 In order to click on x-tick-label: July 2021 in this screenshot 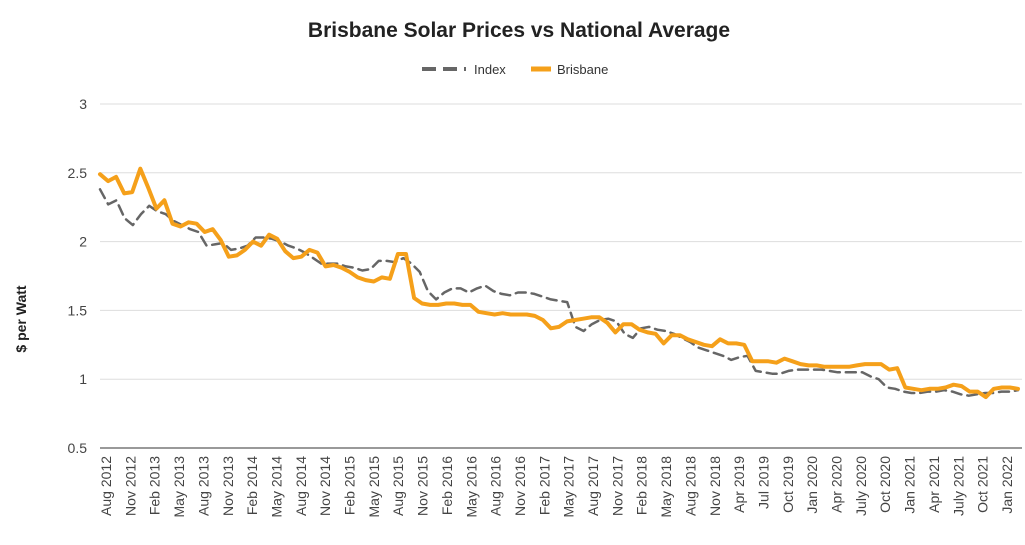, I will do `click(958, 486)`.